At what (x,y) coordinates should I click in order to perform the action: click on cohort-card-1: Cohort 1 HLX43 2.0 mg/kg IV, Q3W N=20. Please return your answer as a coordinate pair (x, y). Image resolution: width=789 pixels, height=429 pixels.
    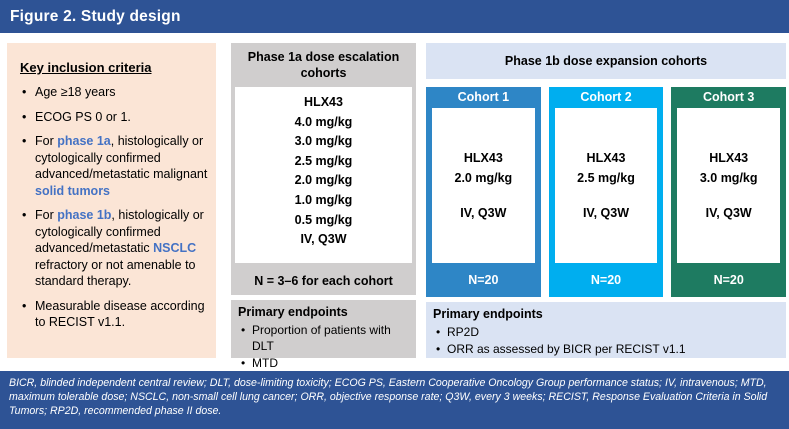
    Looking at the image, I should click on (483, 192).